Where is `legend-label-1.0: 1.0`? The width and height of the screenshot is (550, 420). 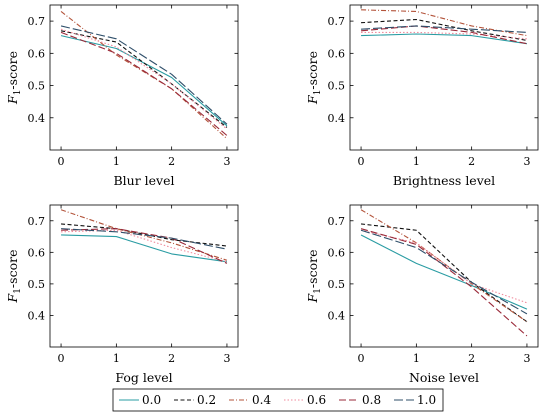 legend-label-1.0: 1.0 is located at coordinates (426, 400).